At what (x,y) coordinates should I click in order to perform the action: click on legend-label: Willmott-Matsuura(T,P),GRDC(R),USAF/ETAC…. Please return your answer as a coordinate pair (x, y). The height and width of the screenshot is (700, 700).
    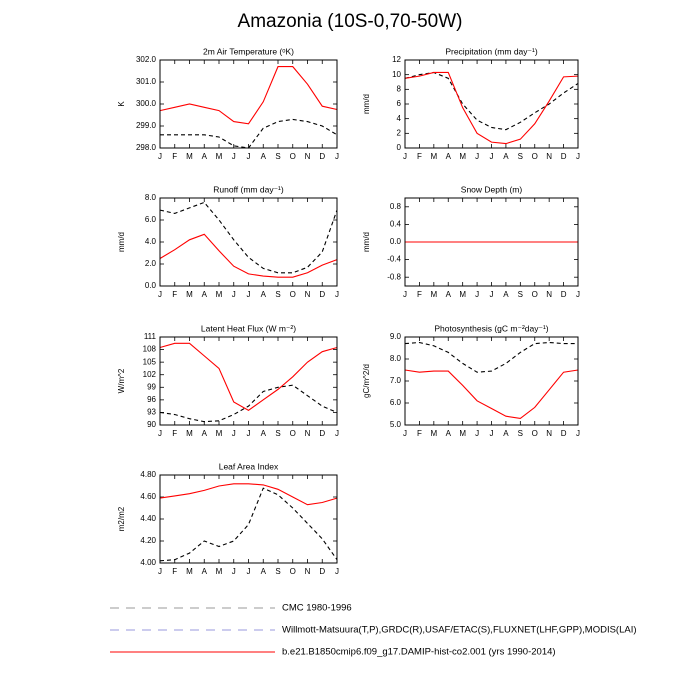
    Looking at the image, I should click on (459, 630).